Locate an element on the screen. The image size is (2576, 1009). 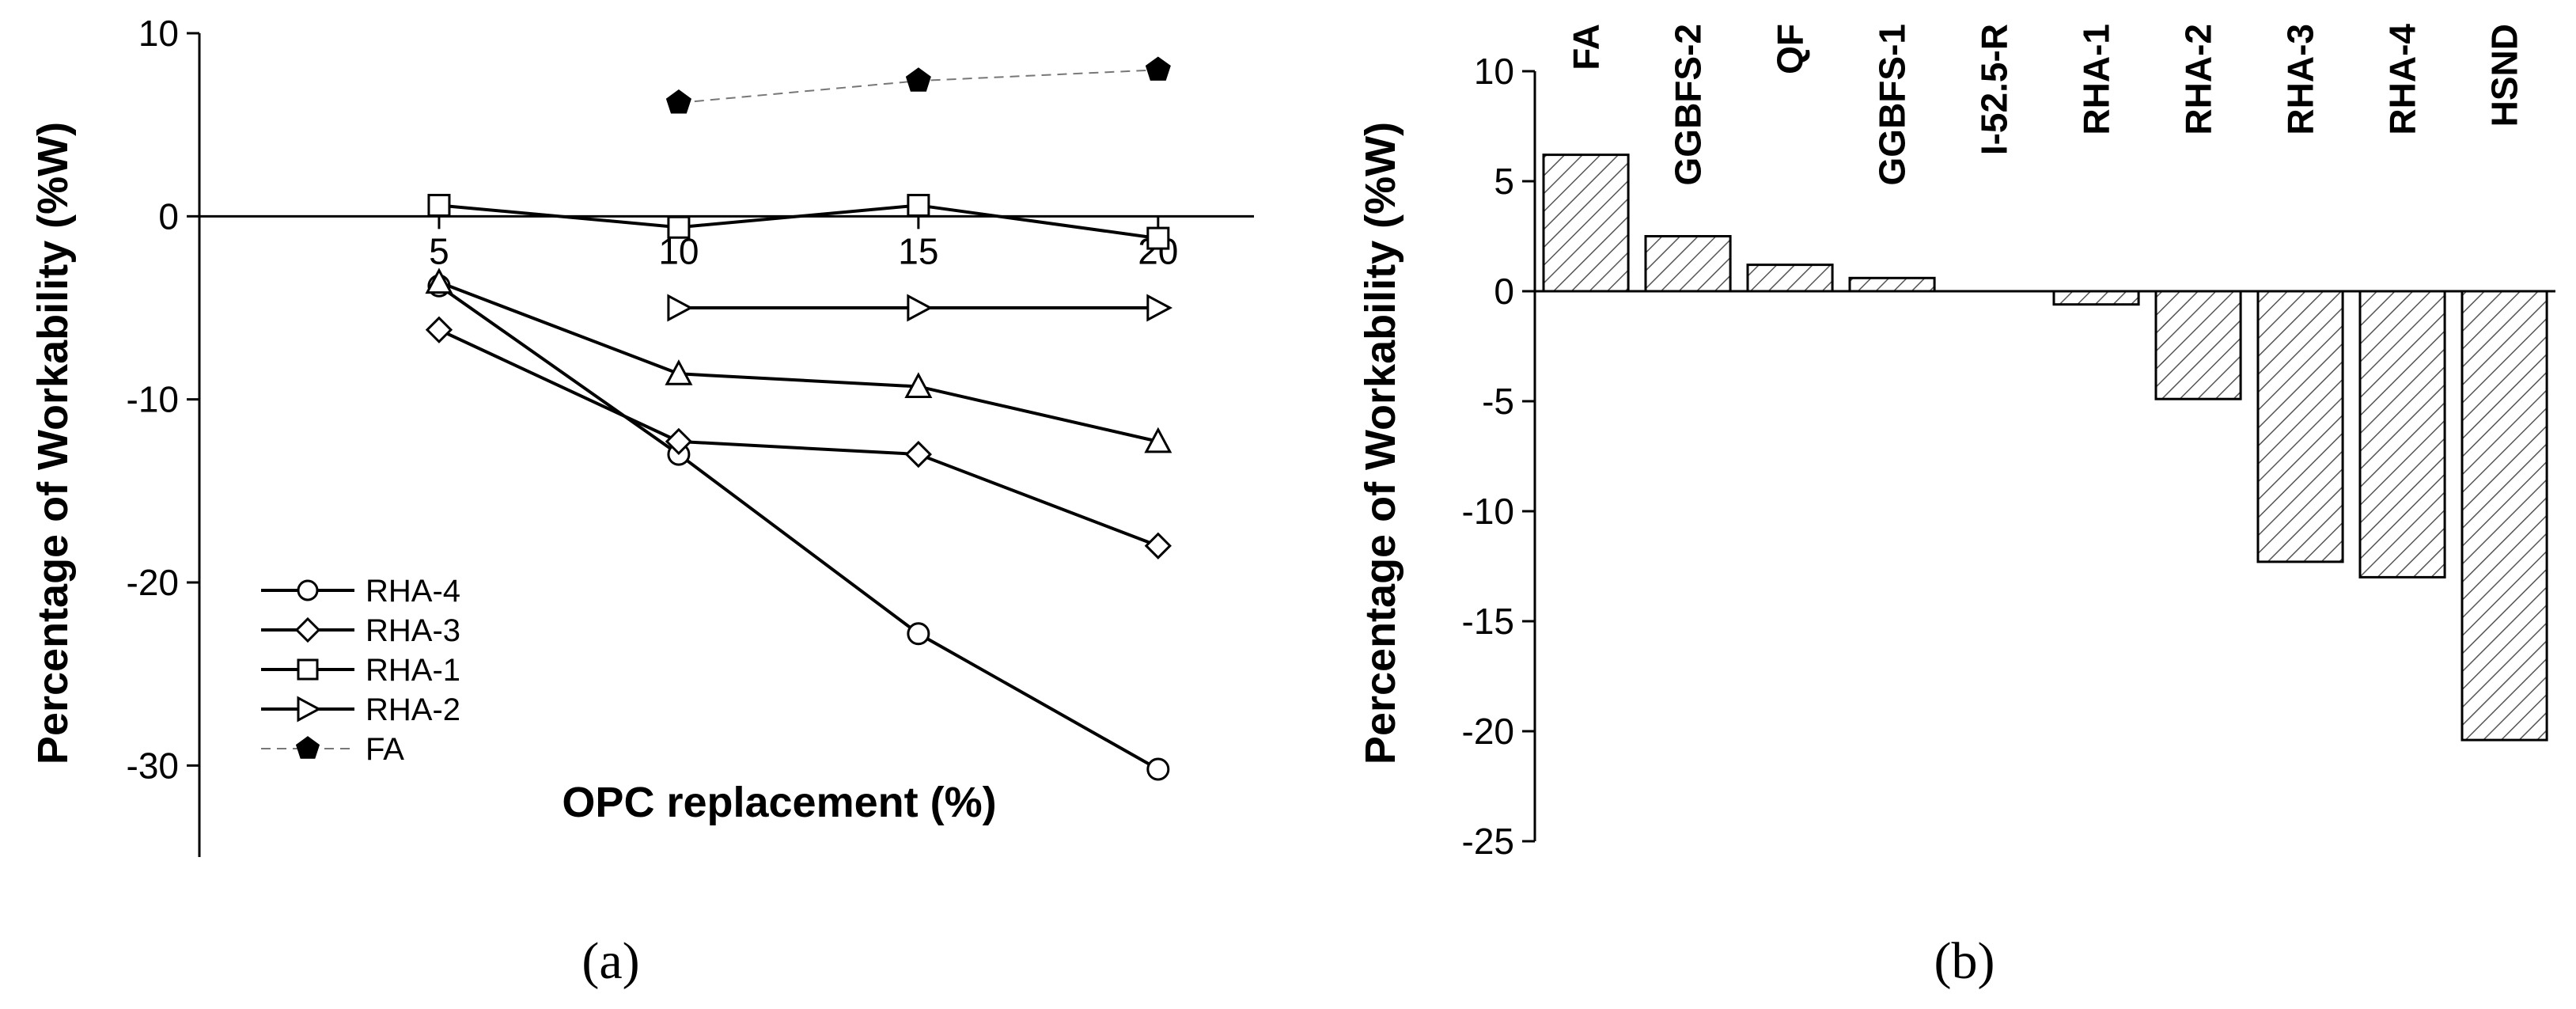
panel-a-x-tick-label: 15 is located at coordinates (918, 250).